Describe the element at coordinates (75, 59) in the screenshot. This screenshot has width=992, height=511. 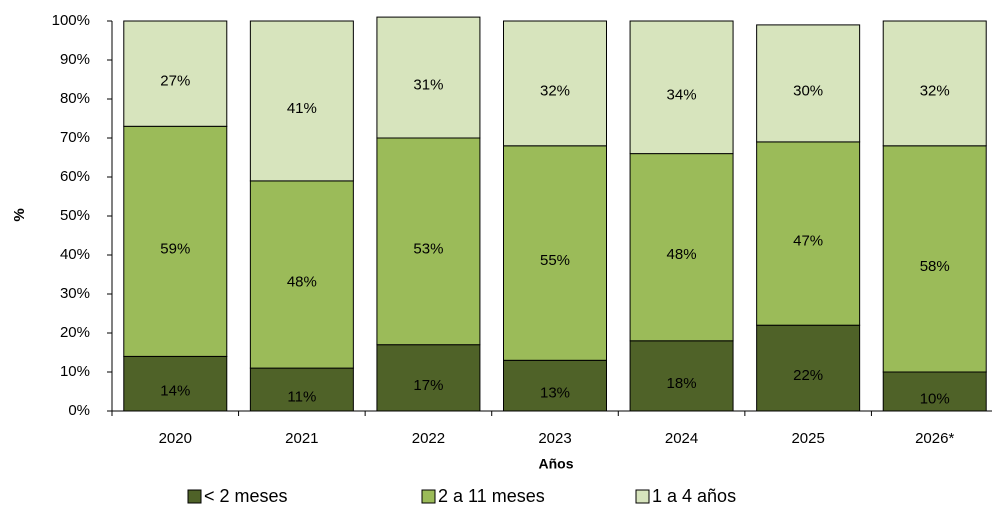
I see `y-tick-label: 90%` at that location.